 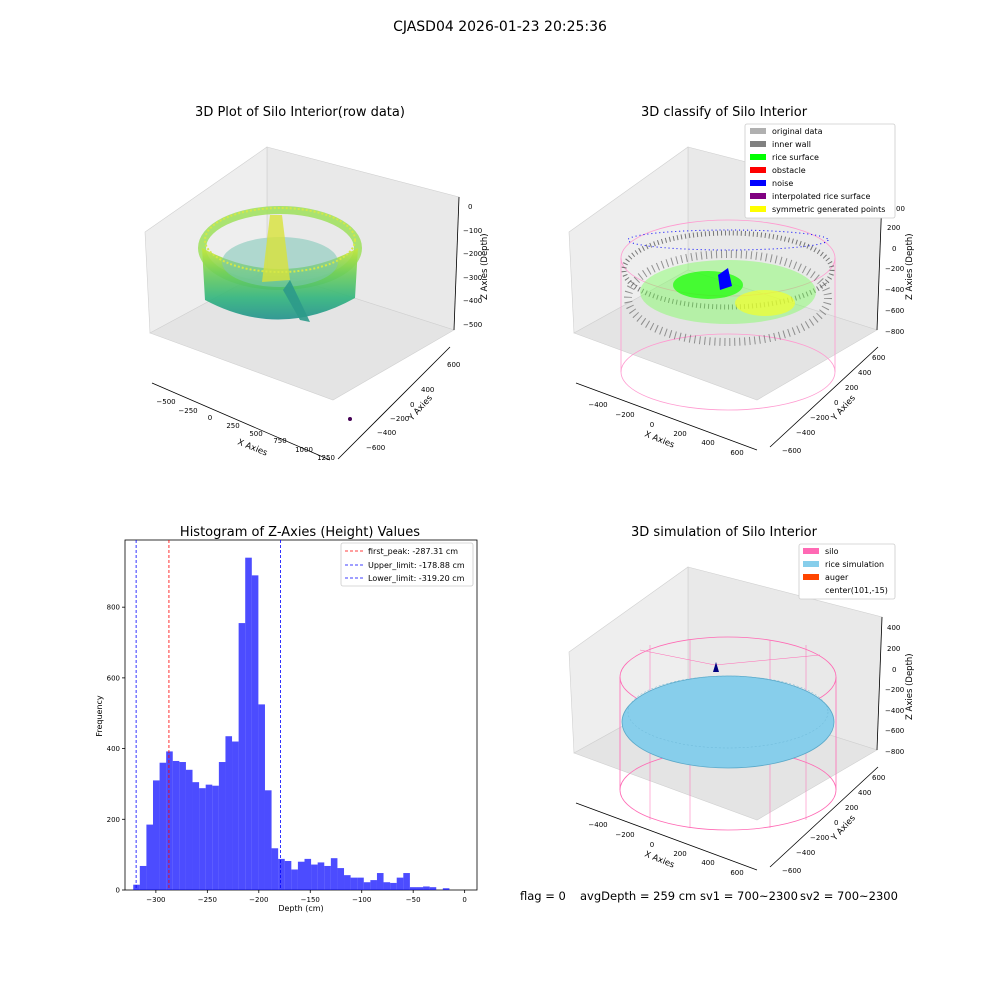 I want to click on legend-swatch-obstacle, so click(x=758, y=170).